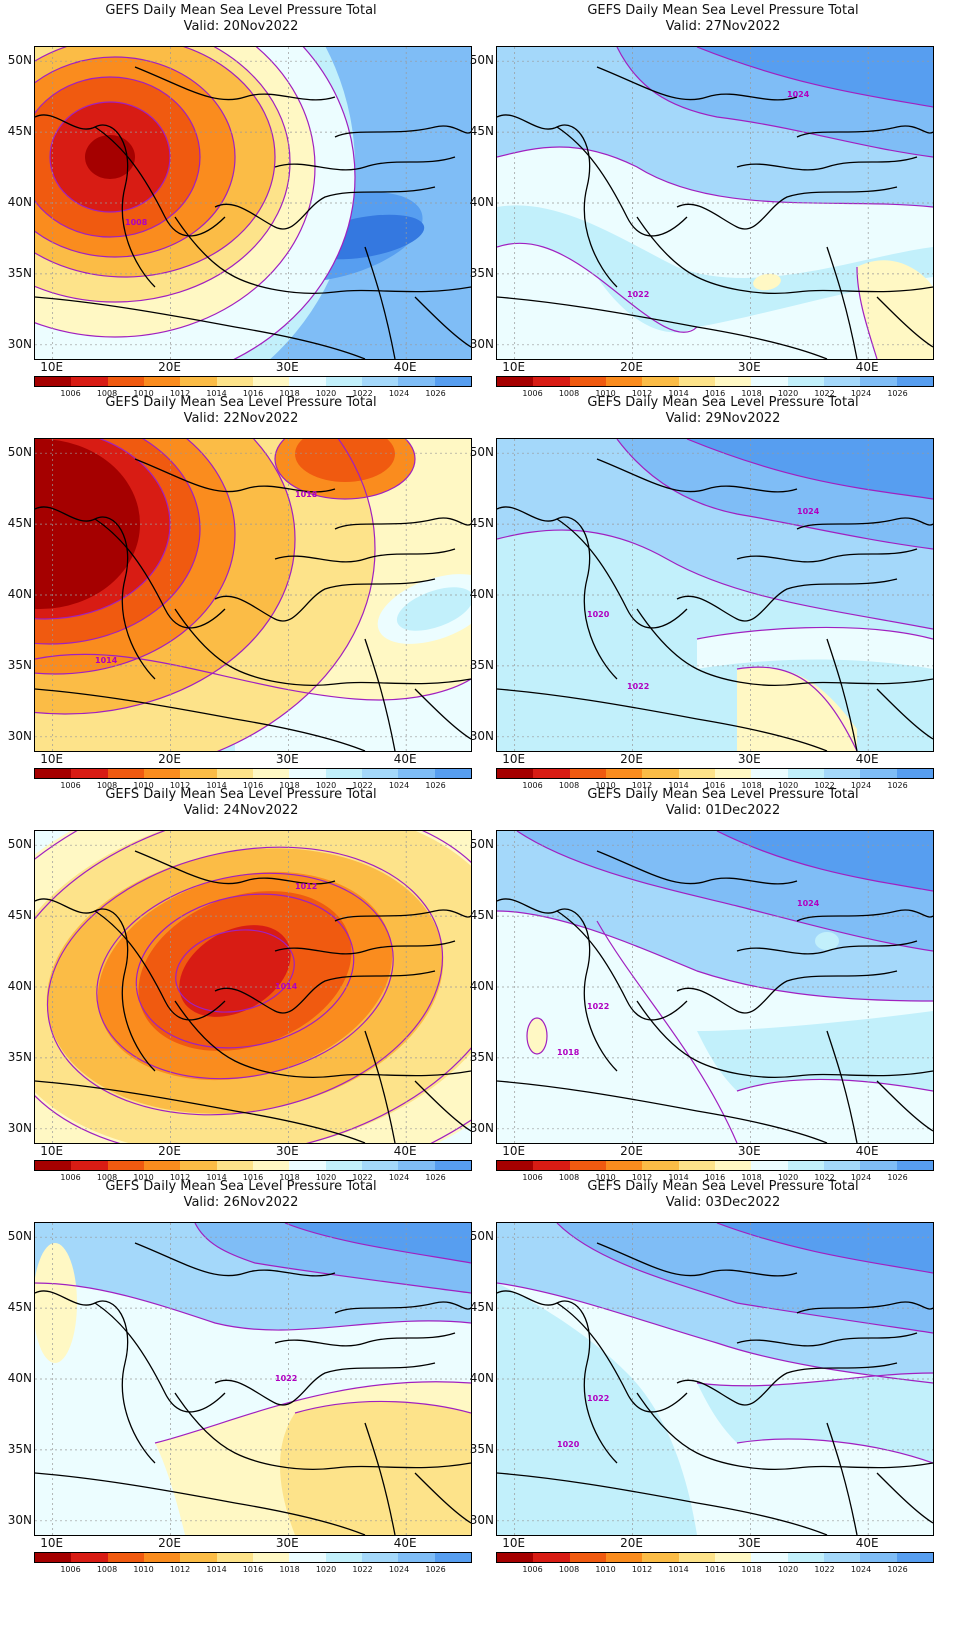  What do you see at coordinates (867, 367) in the screenshot?
I see `lon-tick-label: 40E` at bounding box center [867, 367].